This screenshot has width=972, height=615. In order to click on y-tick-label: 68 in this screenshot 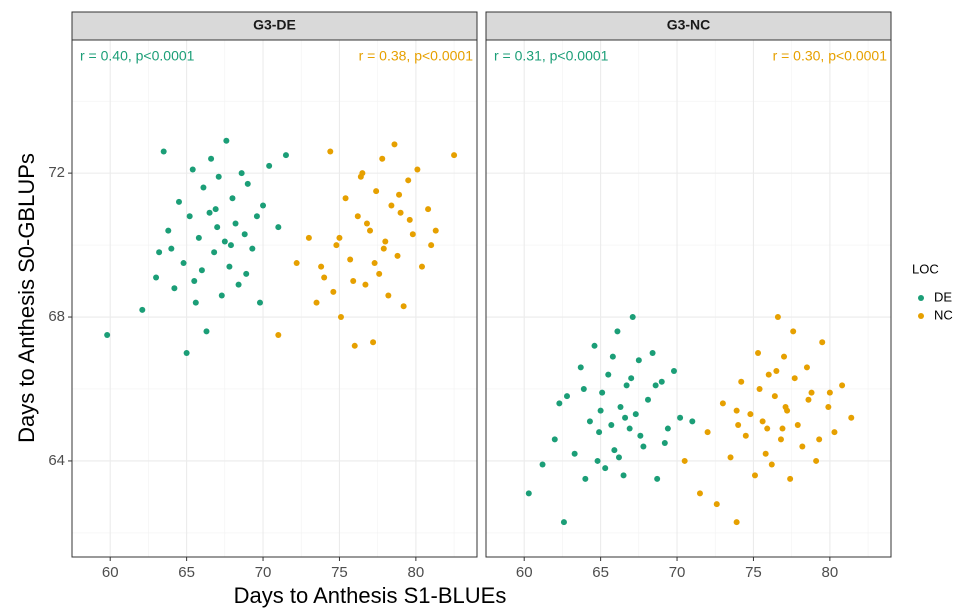, I will do `click(56, 316)`.